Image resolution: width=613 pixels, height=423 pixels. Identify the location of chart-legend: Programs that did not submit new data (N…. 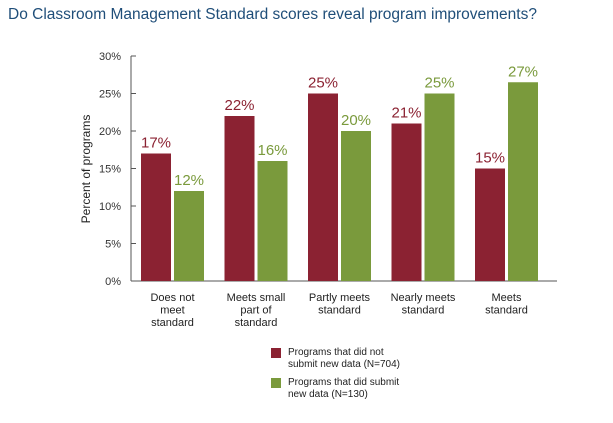
(371, 377).